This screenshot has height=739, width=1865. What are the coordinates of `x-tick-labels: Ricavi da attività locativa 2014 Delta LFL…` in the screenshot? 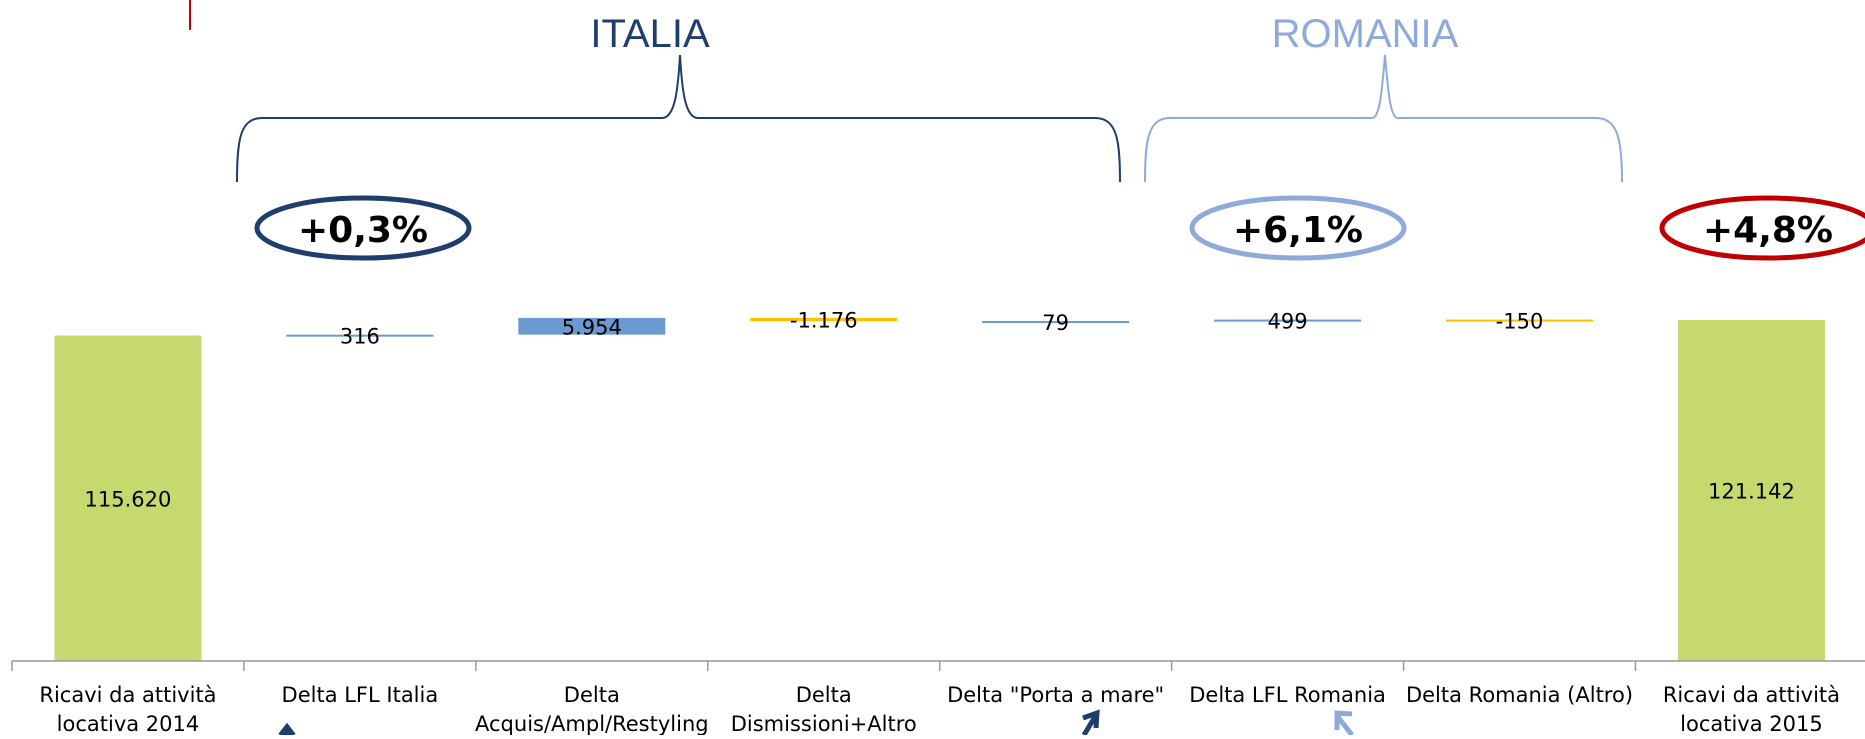 It's located at (939, 709).